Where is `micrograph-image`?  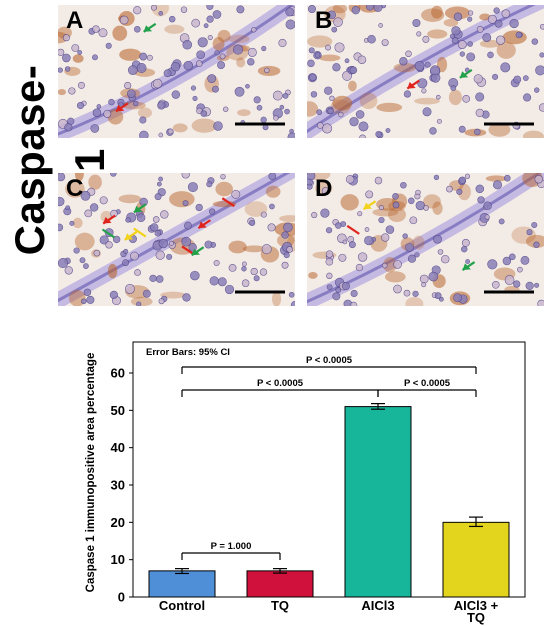
micrograph-image is located at coordinates (176, 71).